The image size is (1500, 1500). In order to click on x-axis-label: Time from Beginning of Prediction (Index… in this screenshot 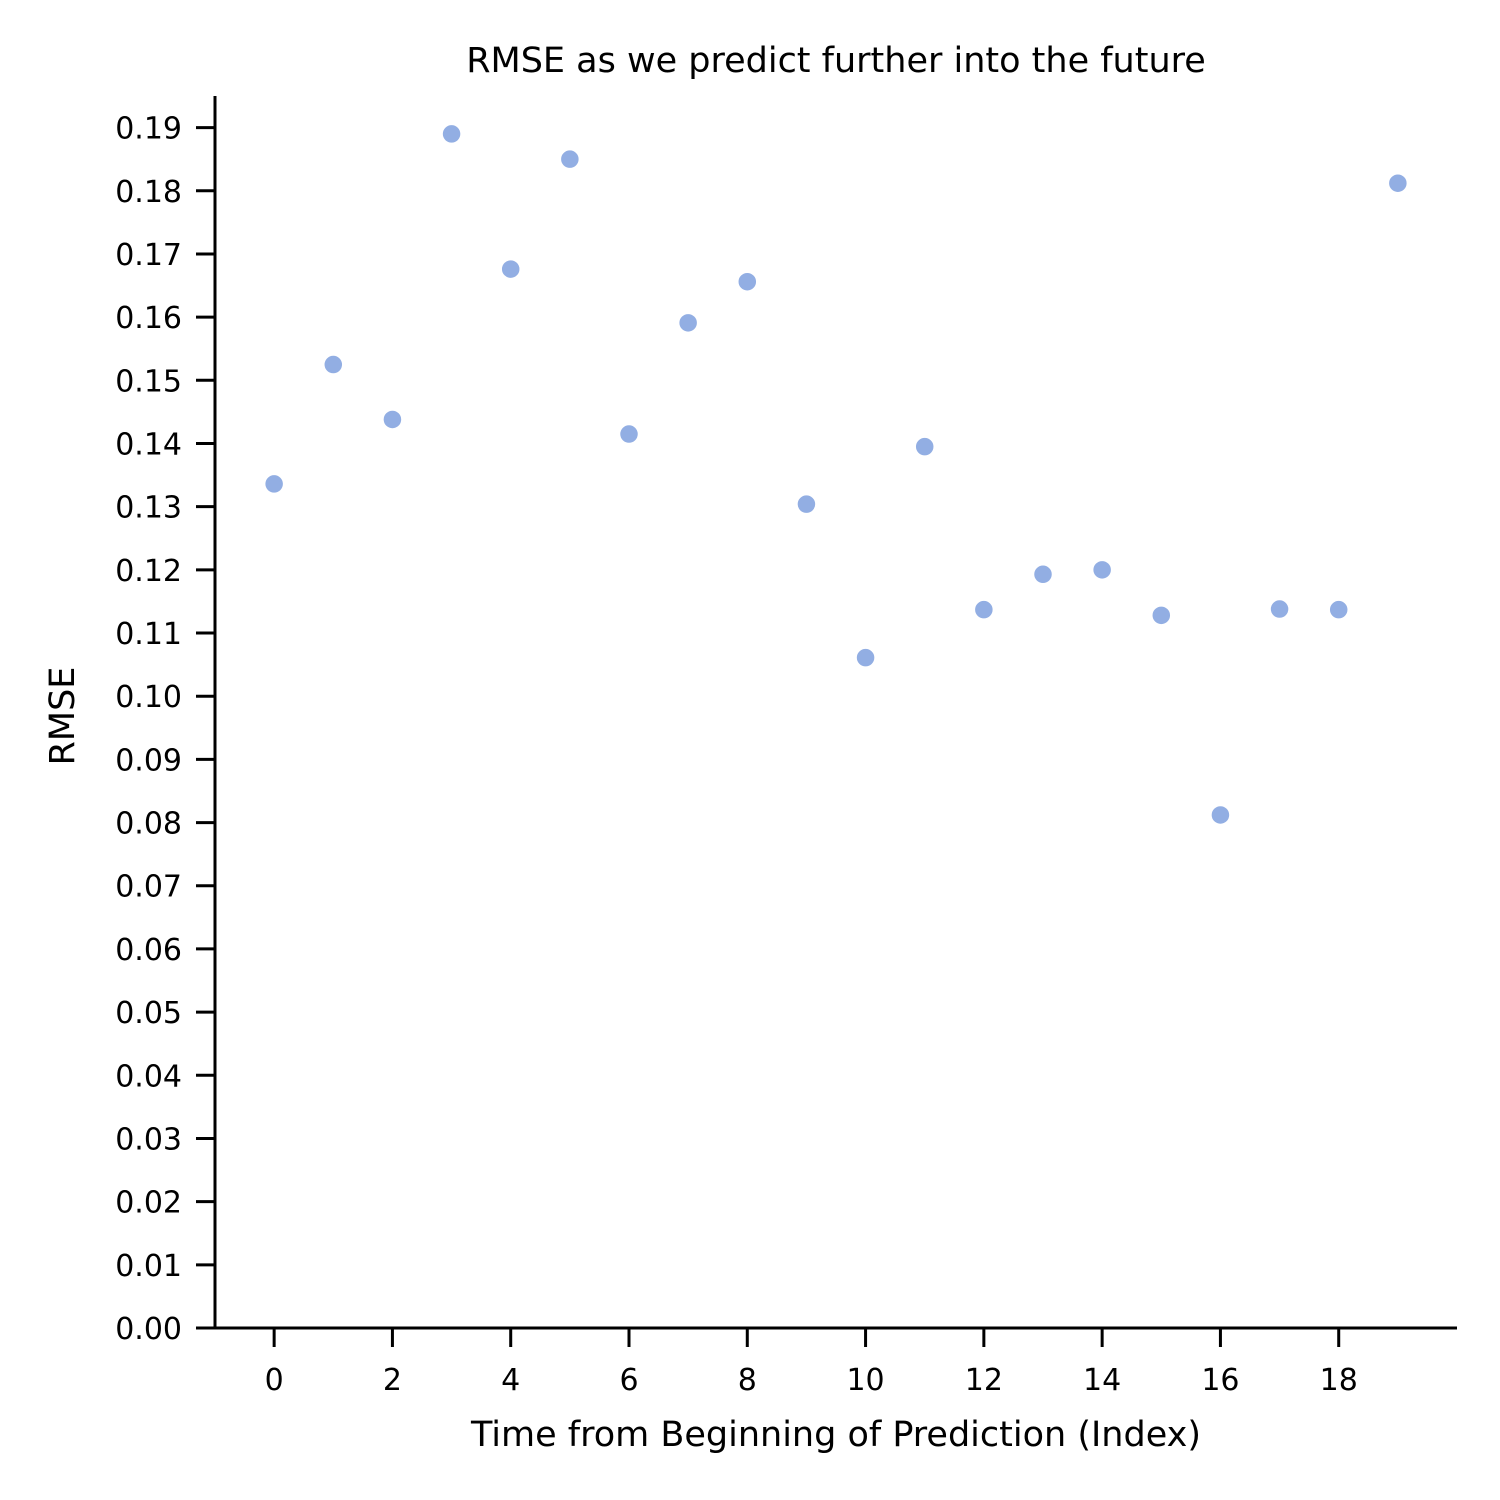, I will do `click(835, 1435)`.